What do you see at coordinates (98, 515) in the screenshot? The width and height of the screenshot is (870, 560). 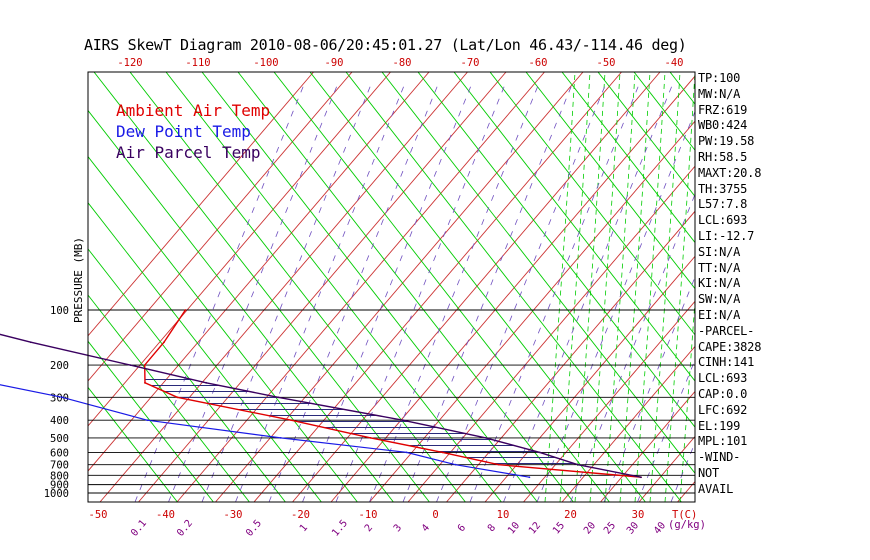 I see `bottom-temp-tick-label: -50` at bounding box center [98, 515].